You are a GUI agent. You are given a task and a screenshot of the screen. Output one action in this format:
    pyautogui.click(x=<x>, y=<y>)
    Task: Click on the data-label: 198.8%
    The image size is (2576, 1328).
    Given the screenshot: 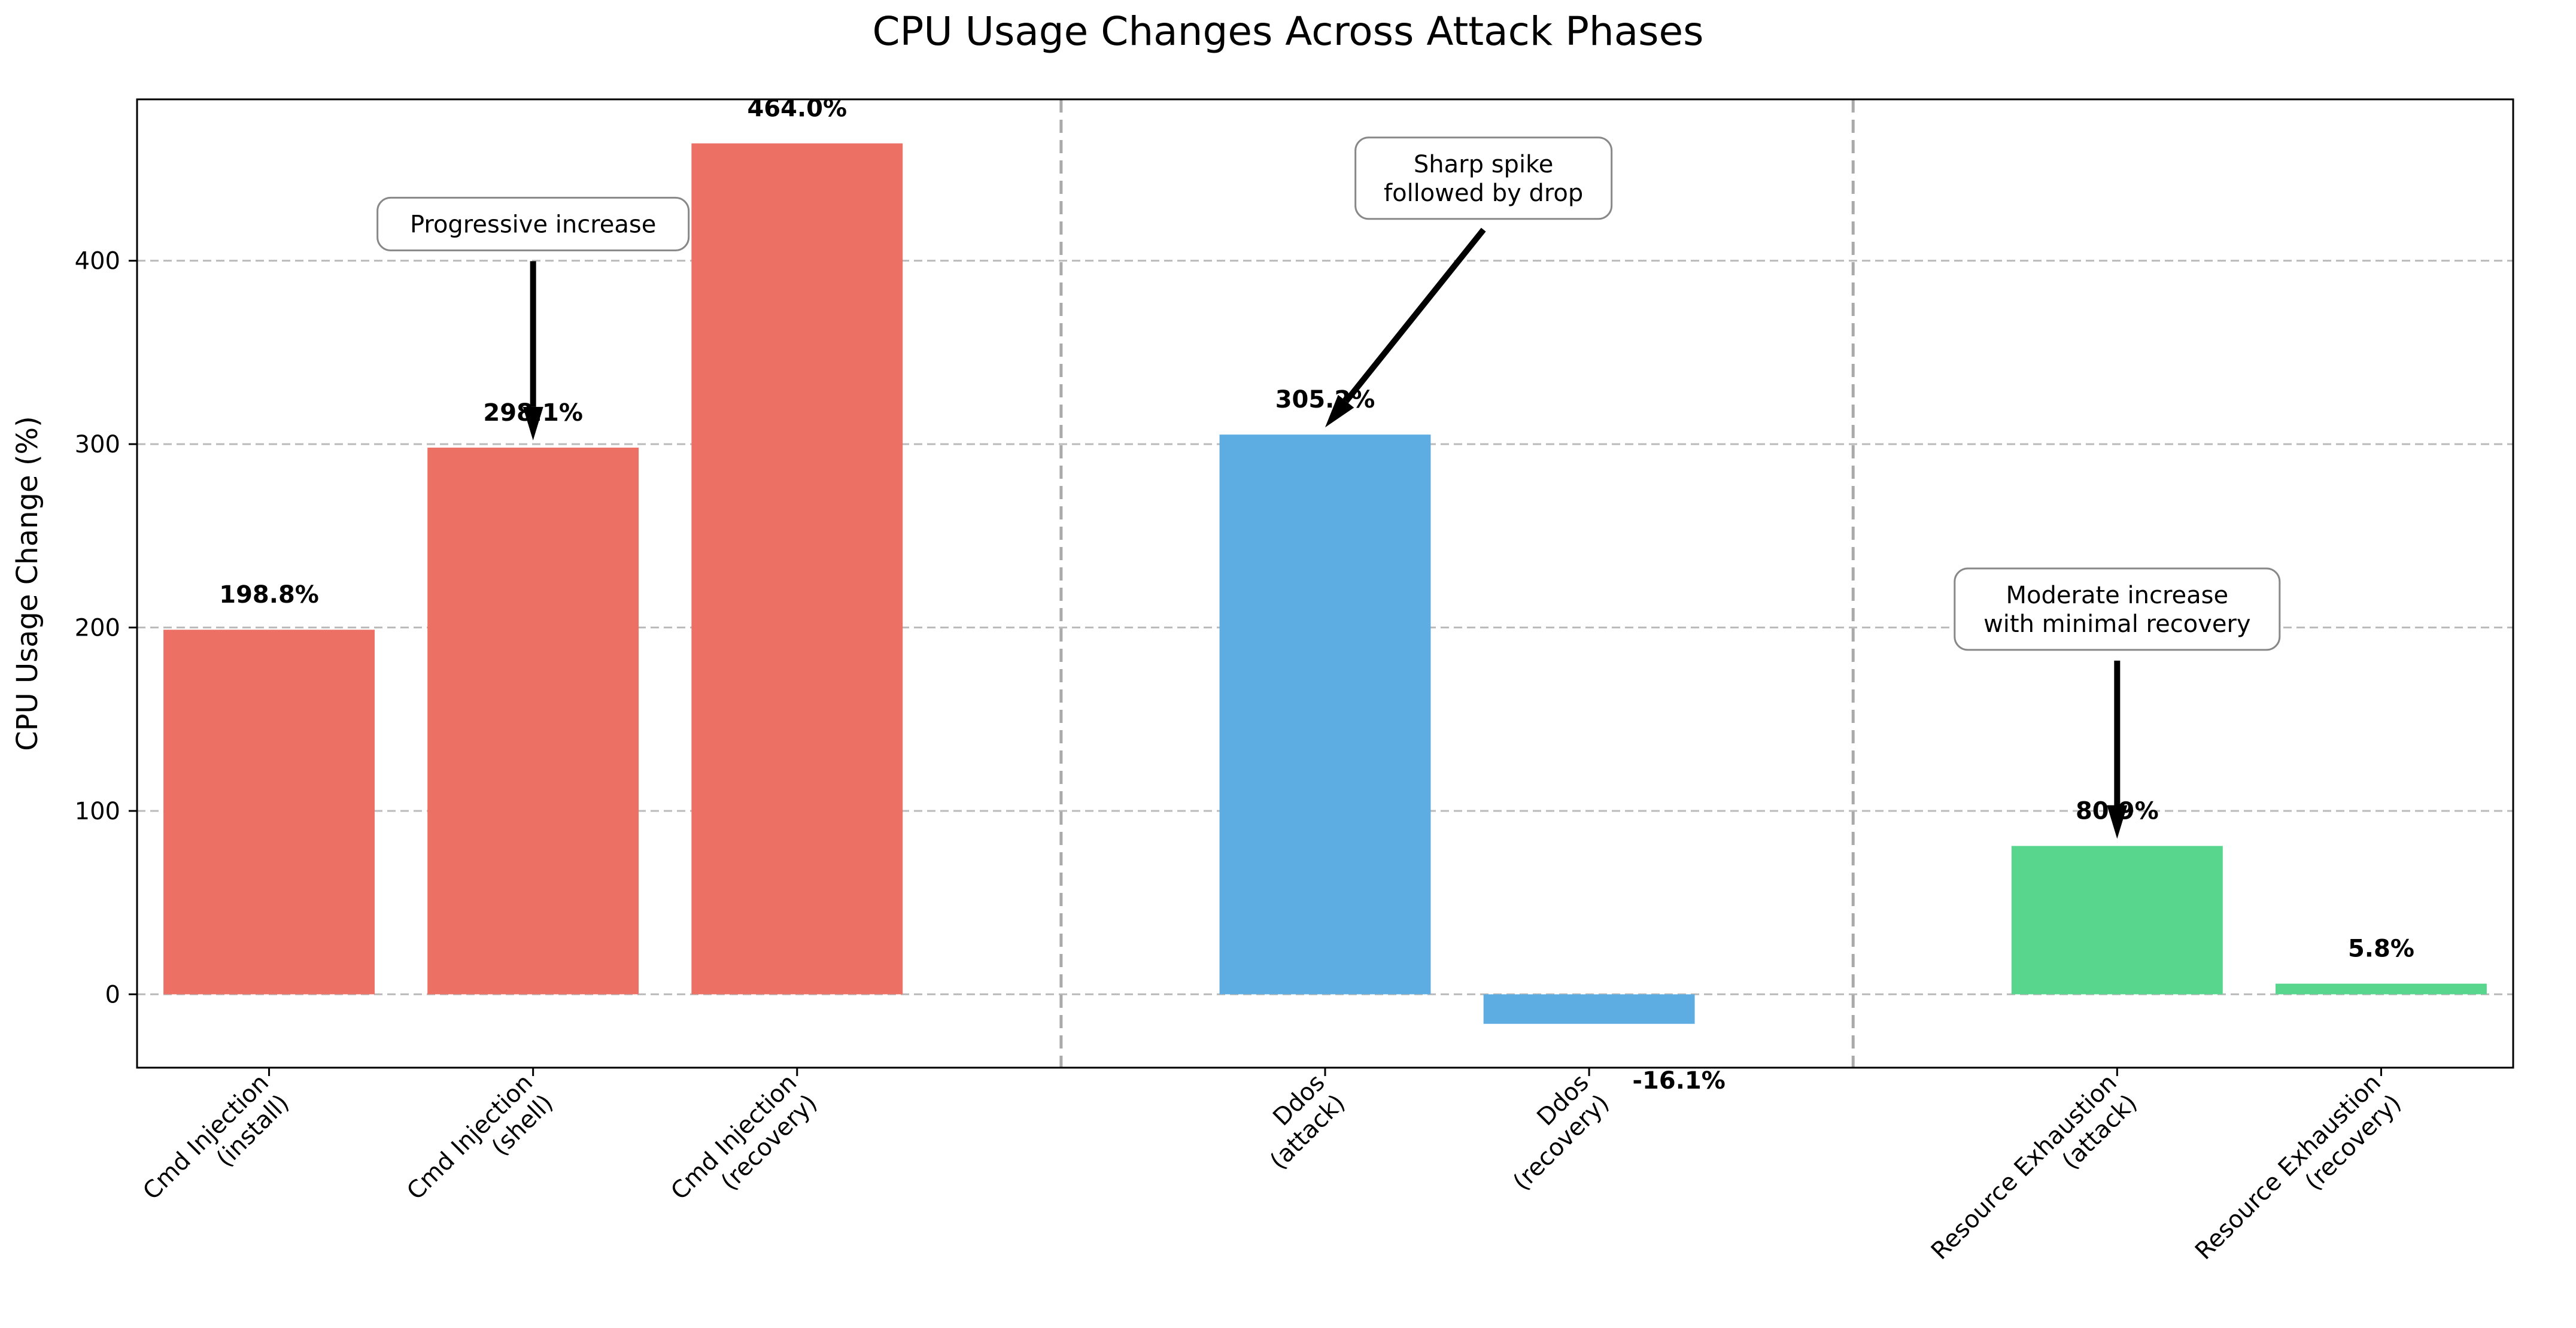 What is the action you would take?
    pyautogui.click(x=269, y=595)
    